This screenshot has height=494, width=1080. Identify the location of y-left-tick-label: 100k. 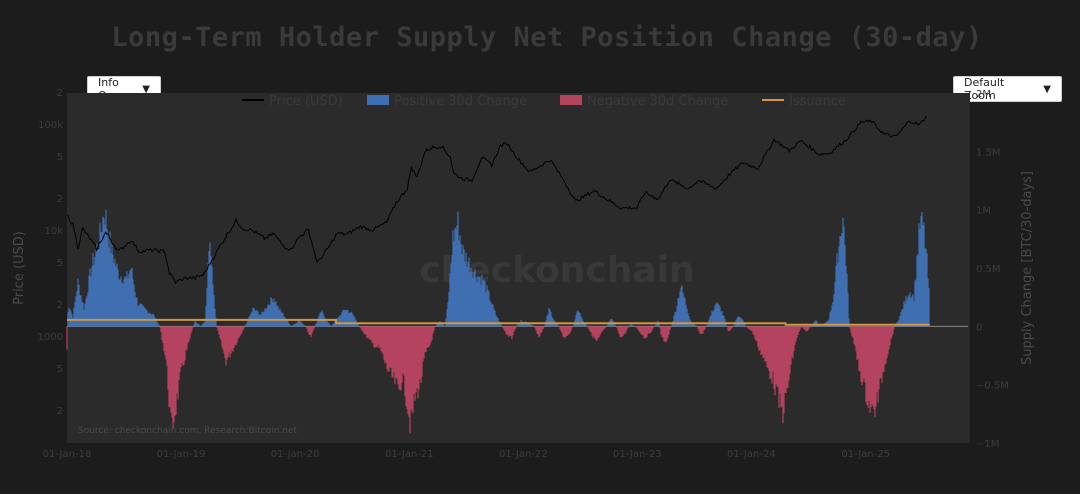
(50, 125).